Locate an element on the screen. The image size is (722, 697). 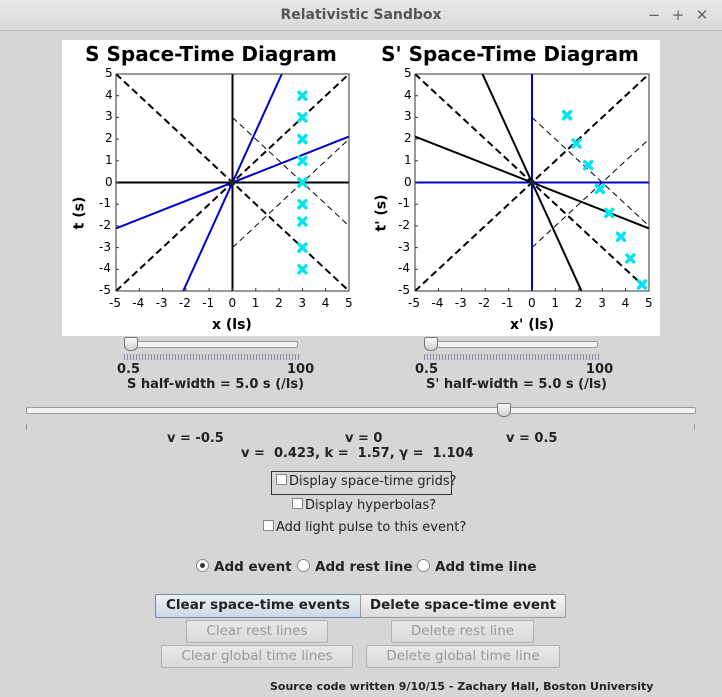
sprime-halfwidth-max: 100 is located at coordinates (600, 369).